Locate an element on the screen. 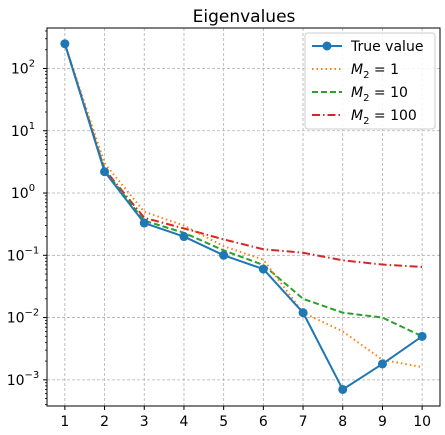 The image size is (445, 435). y-axis: 10² 10¹ 10⁰ 10⁻¹ 10⁻² 10⁻³ is located at coordinates (27, 218).